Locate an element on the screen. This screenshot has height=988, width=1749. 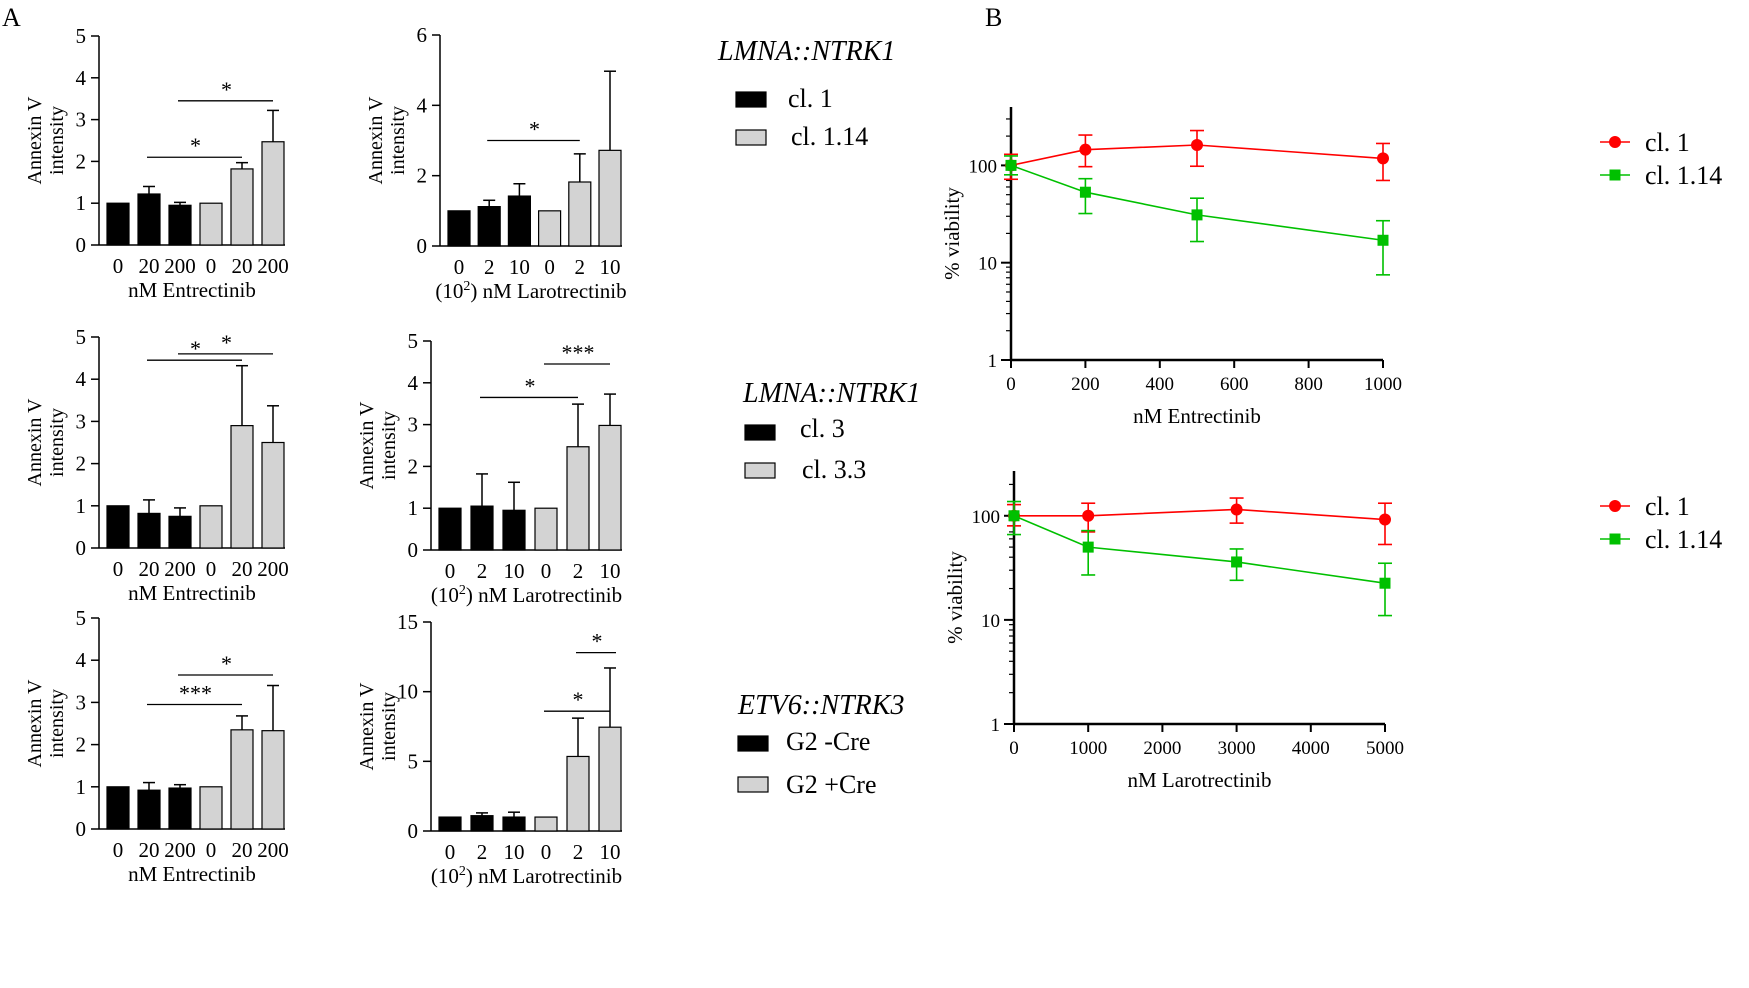
x-tick-label: 800 is located at coordinates (1308, 384).